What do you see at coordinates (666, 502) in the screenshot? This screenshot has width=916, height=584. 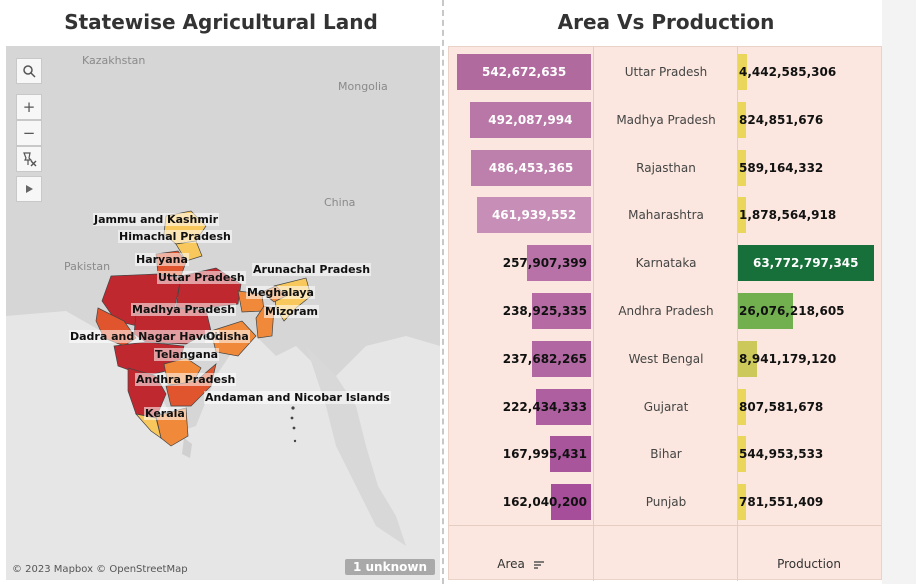 I see `state-label: Punjab` at bounding box center [666, 502].